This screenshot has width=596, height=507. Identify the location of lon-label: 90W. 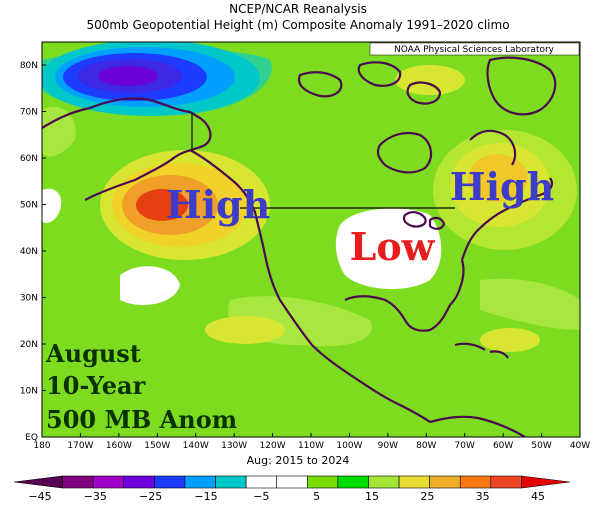
(388, 446).